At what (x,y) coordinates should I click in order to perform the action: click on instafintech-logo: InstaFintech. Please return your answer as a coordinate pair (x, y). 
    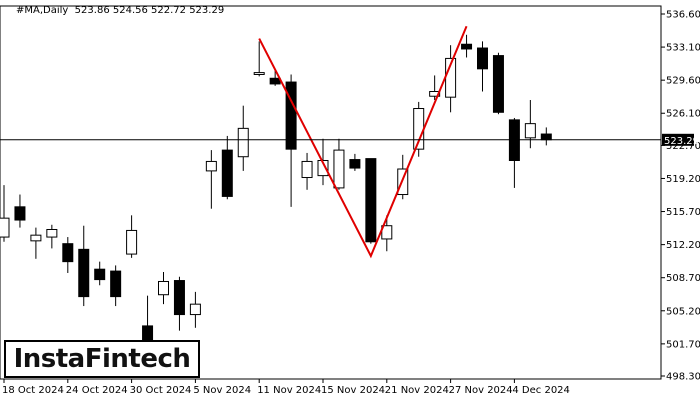
    Looking at the image, I should click on (102, 359).